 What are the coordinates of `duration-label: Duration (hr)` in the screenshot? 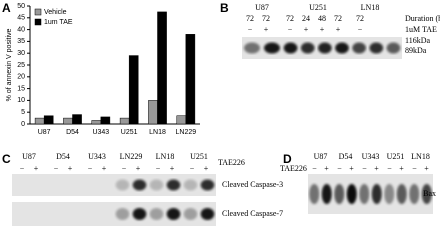 It's located at (422, 18).